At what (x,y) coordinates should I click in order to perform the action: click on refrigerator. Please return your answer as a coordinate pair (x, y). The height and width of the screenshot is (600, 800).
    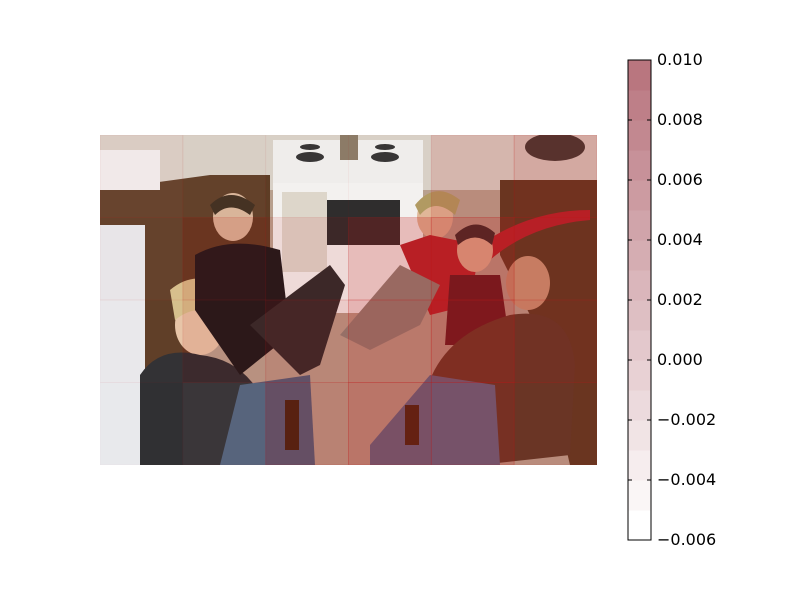
    Looking at the image, I should click on (122, 345).